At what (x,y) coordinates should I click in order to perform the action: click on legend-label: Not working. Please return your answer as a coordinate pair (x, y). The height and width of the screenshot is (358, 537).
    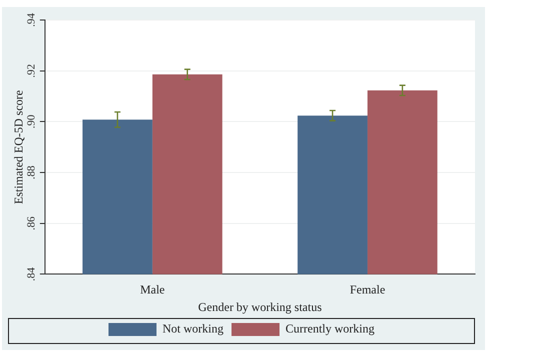
    Looking at the image, I should click on (193, 329).